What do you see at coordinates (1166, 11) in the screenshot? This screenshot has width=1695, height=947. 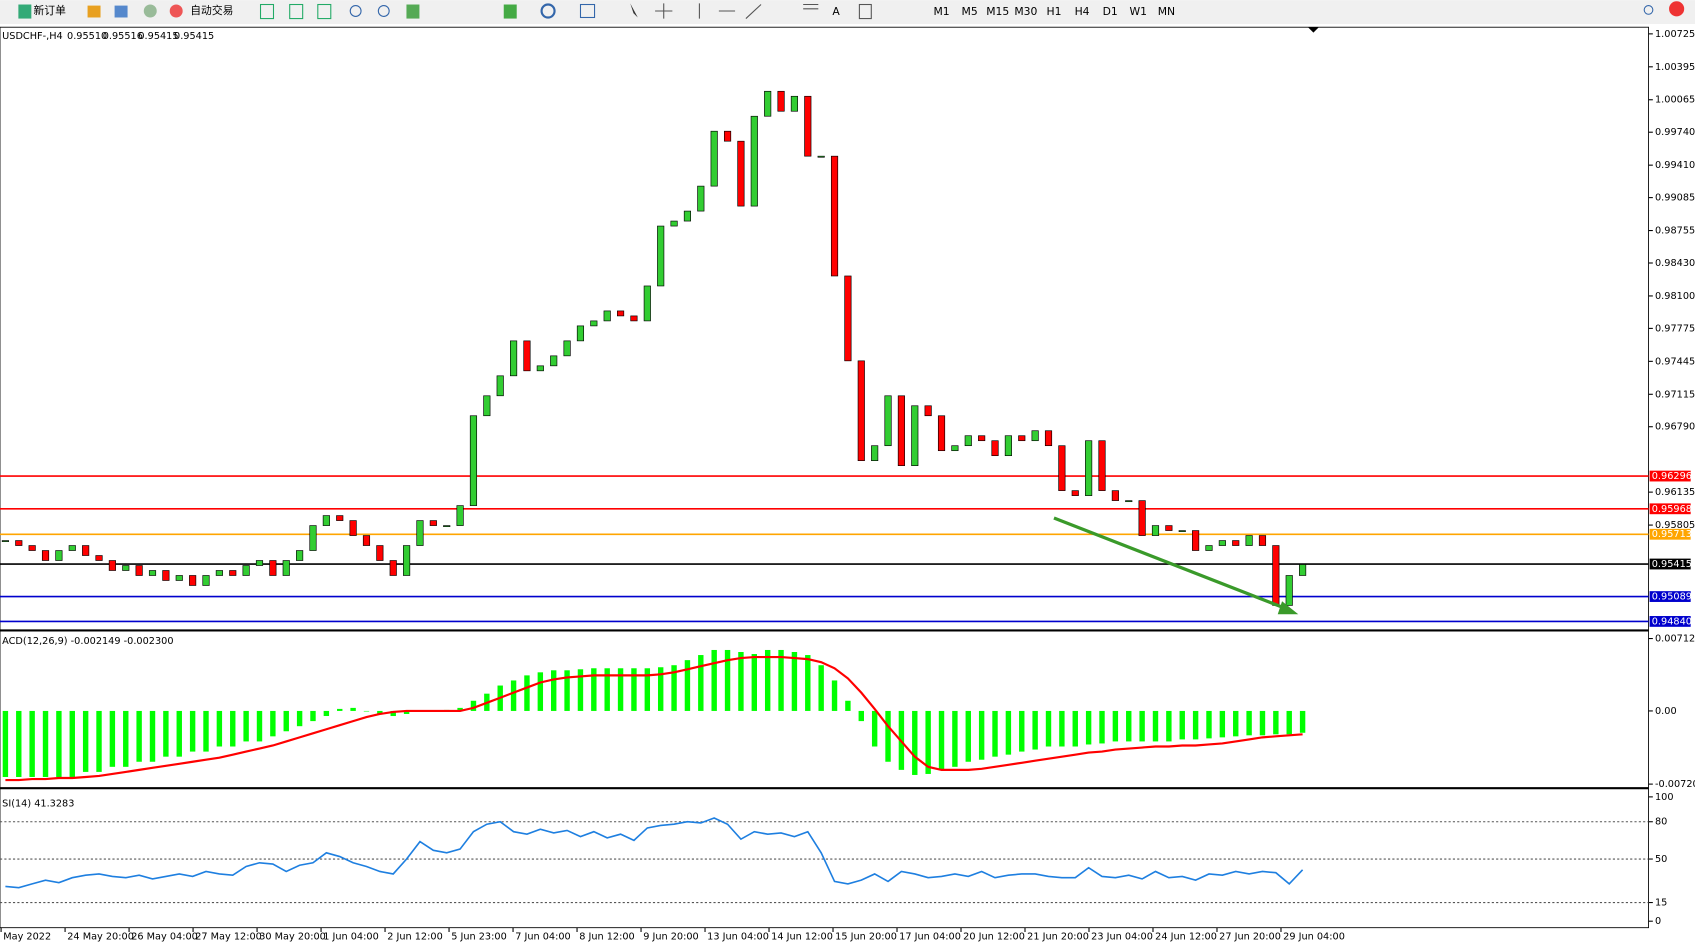 I see `timeframe-button: MN` at bounding box center [1166, 11].